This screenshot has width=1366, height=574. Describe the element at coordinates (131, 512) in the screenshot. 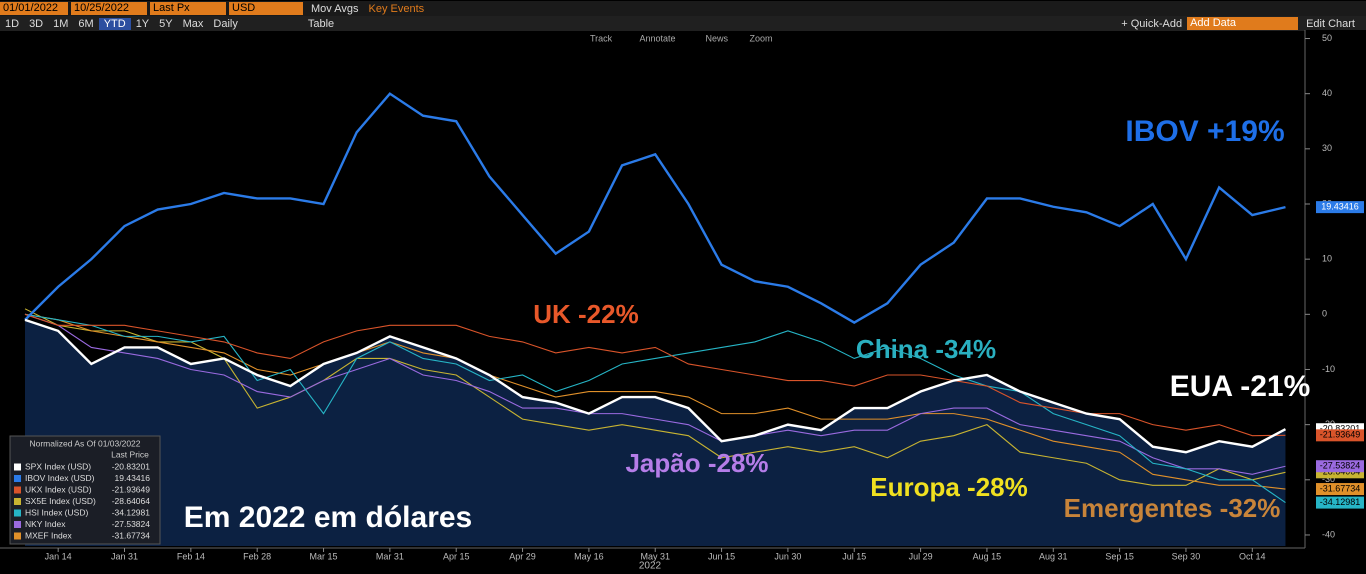

I see `legend-value: -34.12981` at that location.